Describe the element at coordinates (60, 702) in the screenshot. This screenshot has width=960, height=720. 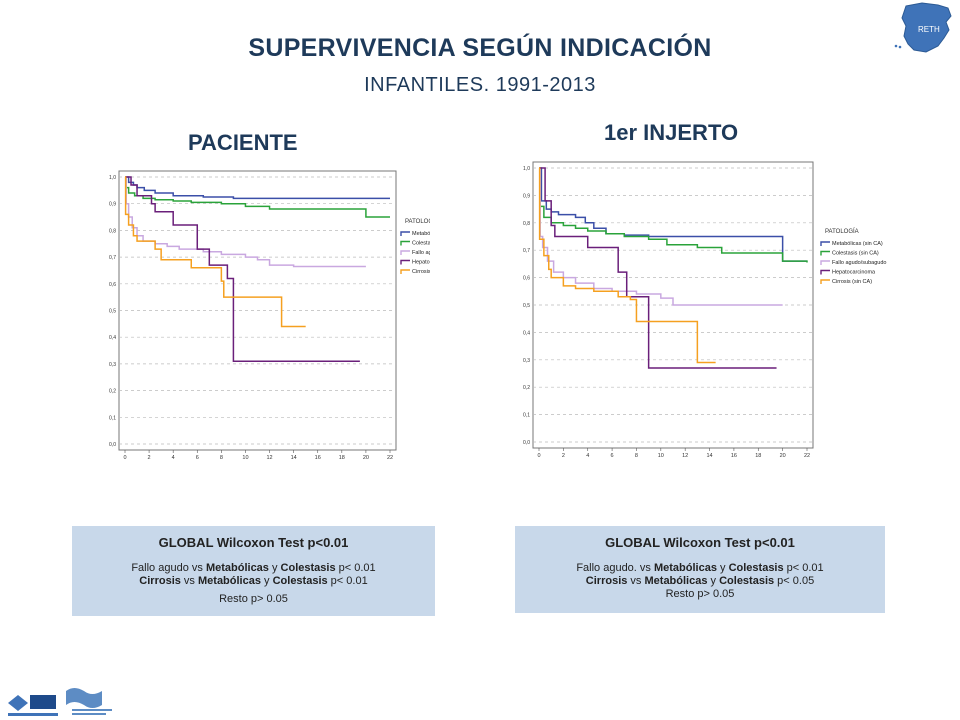
I see `footer-logos` at that location.